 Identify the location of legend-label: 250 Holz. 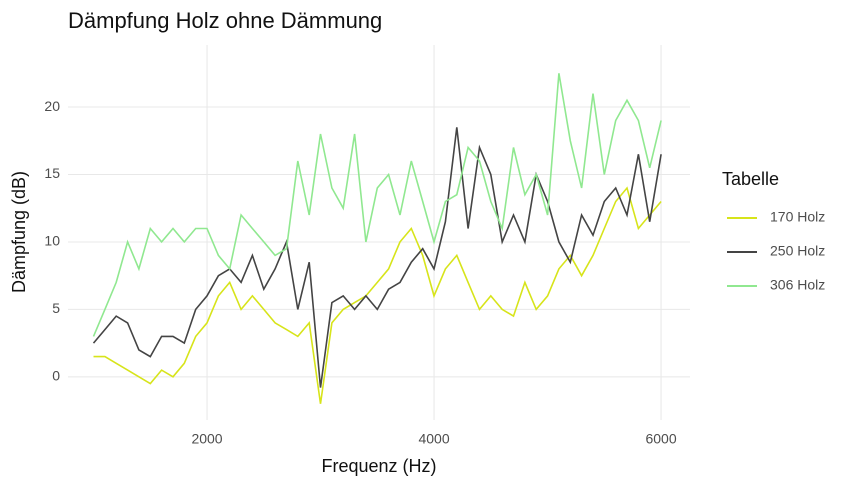
(797, 251).